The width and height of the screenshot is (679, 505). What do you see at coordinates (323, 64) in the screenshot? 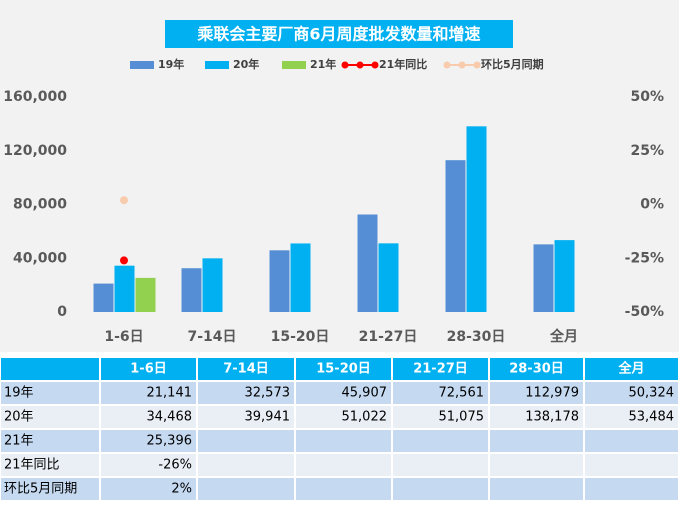
I see `legend-label: 21年` at bounding box center [323, 64].